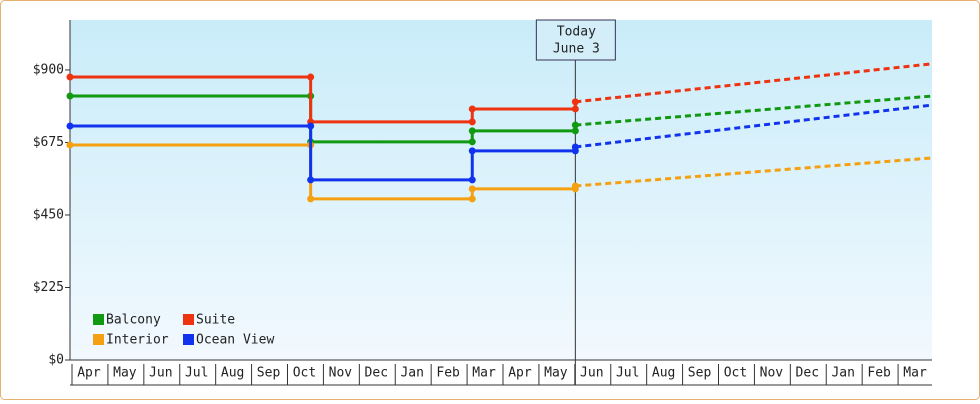  Describe the element at coordinates (137, 340) in the screenshot. I see `legend-label: Interior` at that location.